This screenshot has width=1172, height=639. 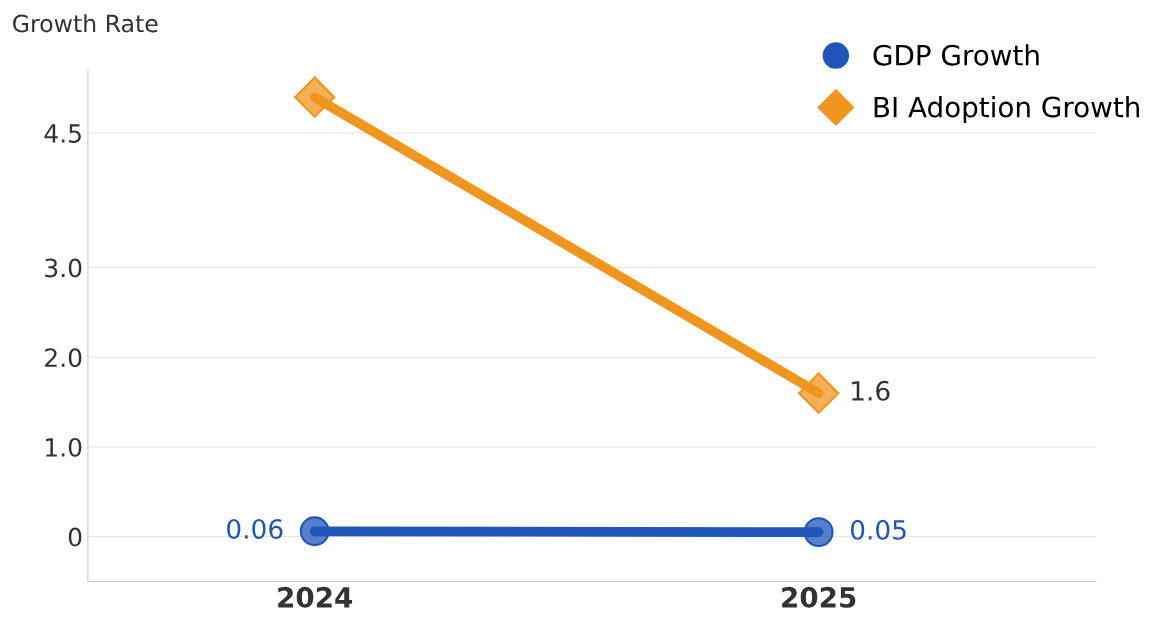 I want to click on y-axis-title: Growth Rate, so click(x=85, y=23).